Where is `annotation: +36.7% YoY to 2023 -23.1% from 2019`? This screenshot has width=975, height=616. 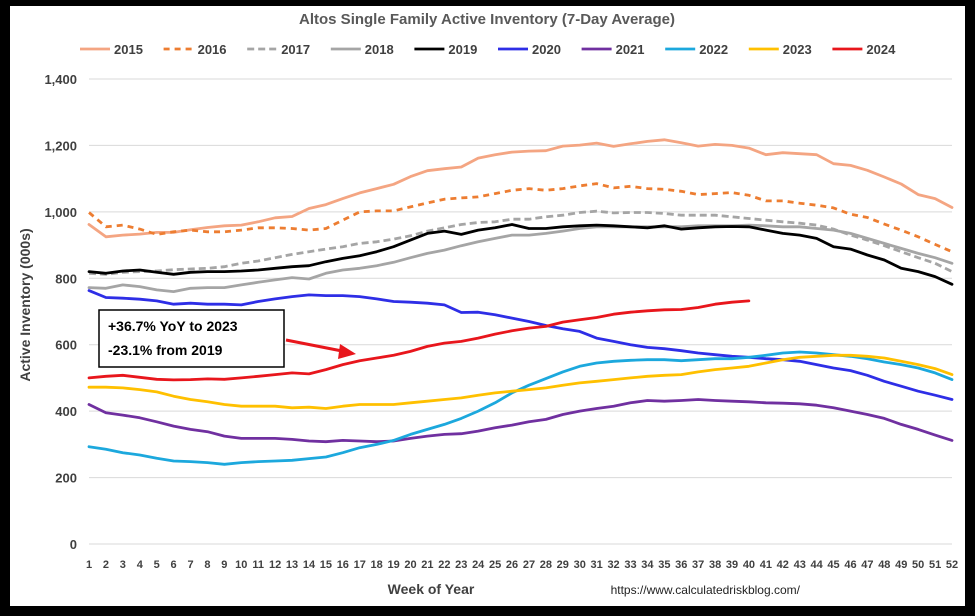 annotation: +36.7% YoY to 2023 -23.1% from 2019 is located at coordinates (227, 338).